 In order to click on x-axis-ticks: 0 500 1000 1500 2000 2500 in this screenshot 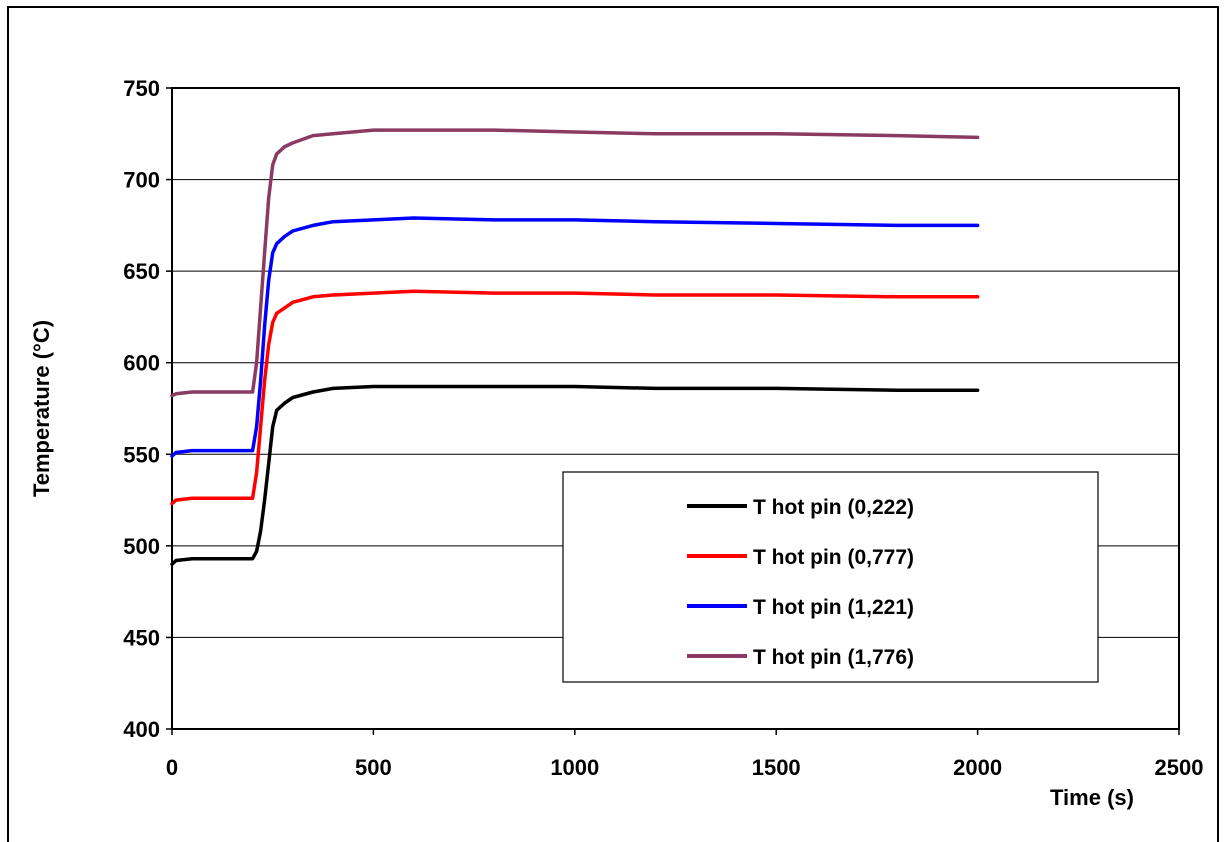, I will do `click(685, 754)`.